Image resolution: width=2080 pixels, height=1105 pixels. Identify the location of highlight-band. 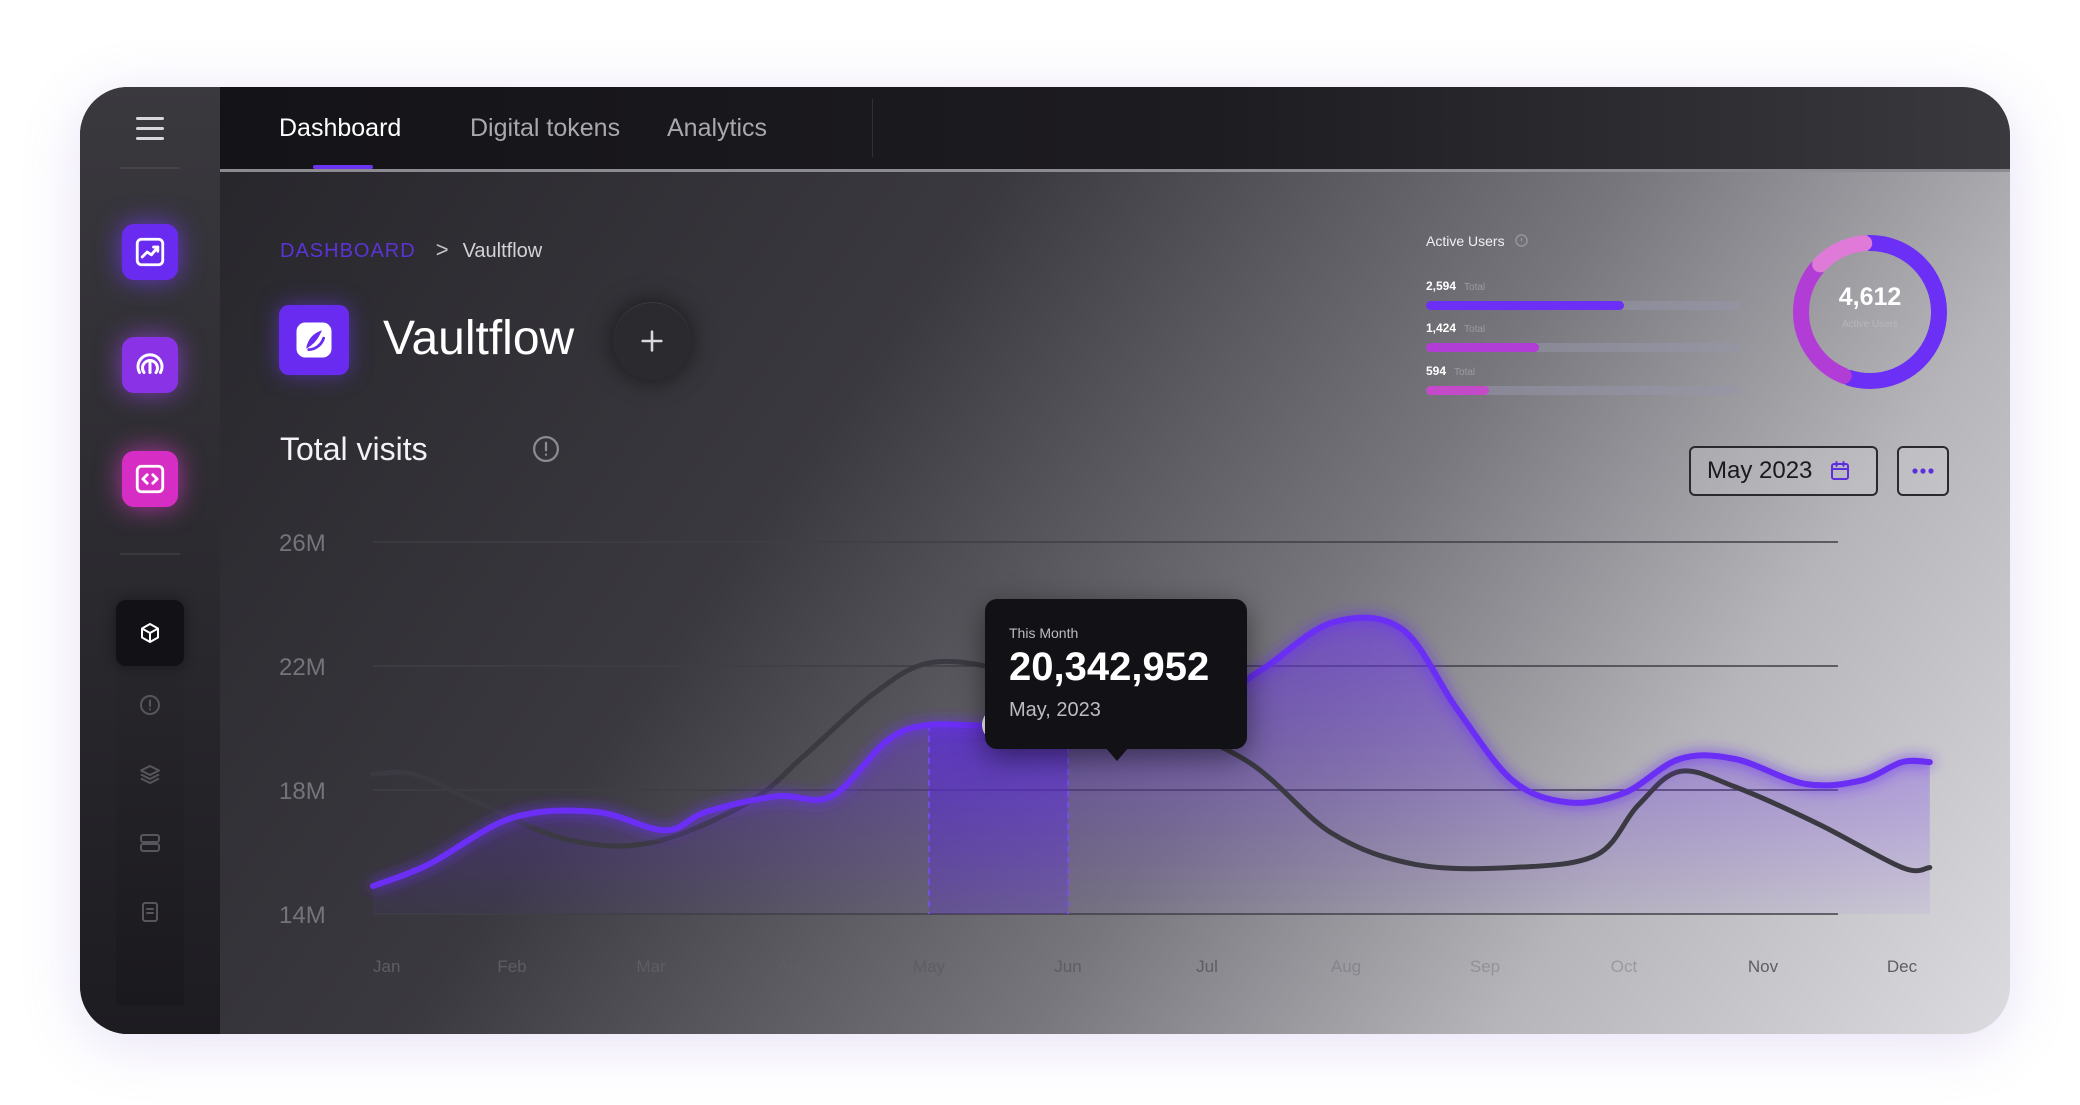
(998, 811).